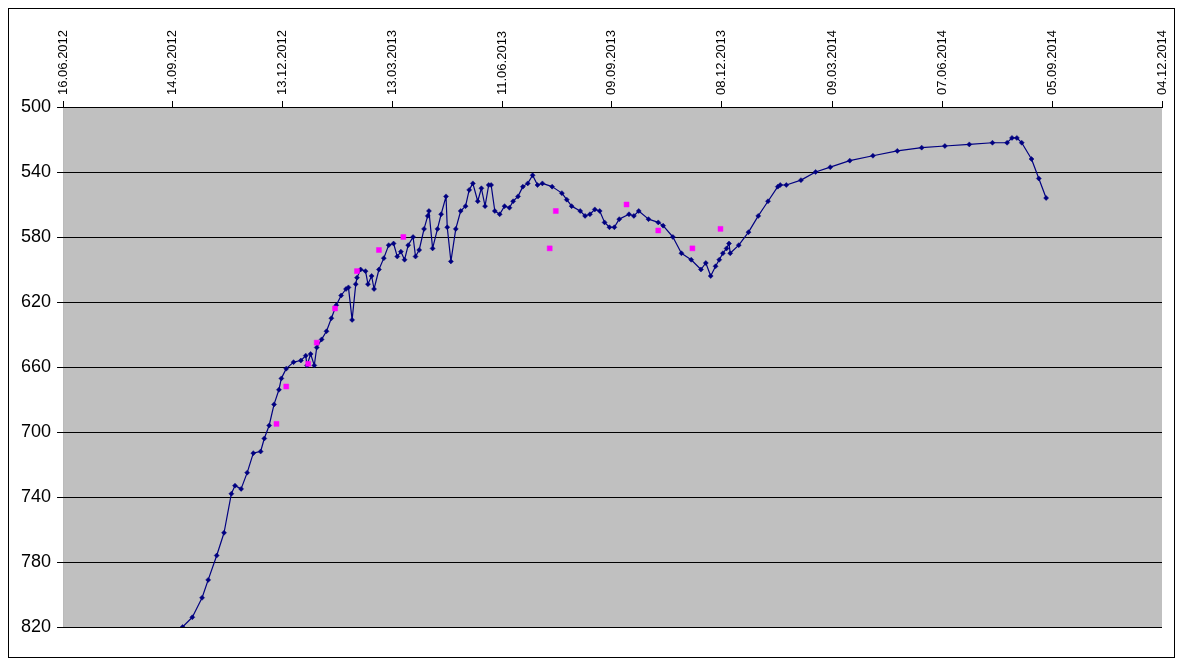  Describe the element at coordinates (36, 170) in the screenshot. I see `y-tick-label: 540` at that location.